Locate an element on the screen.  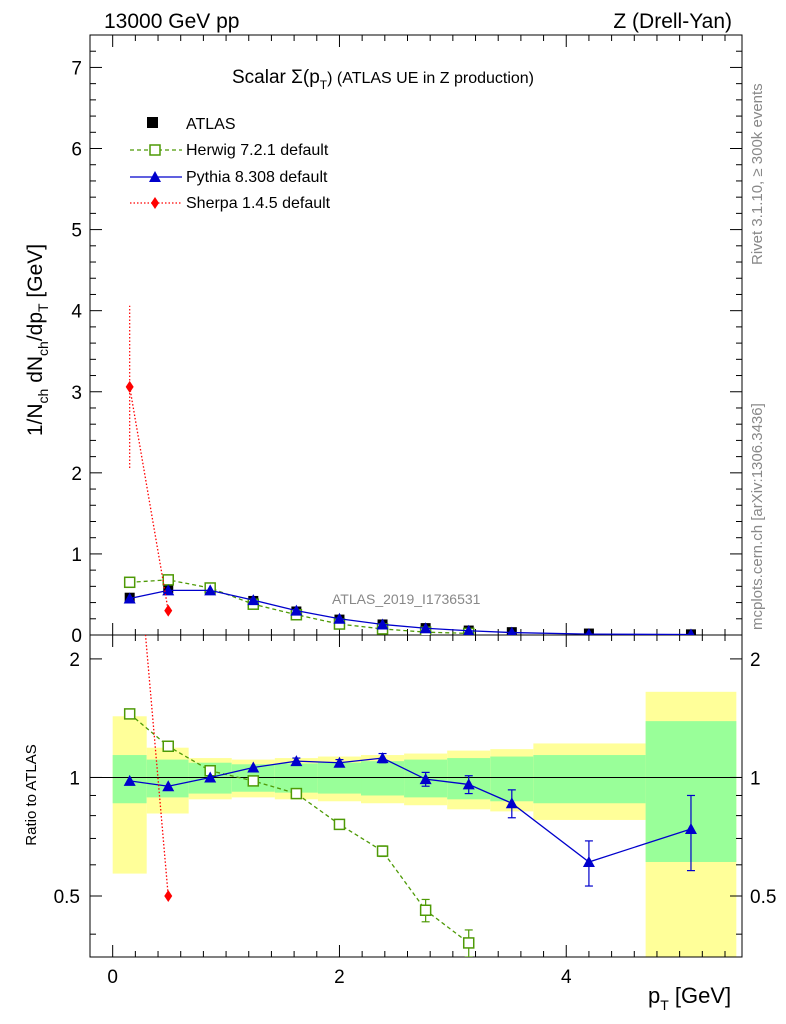
mcplots-label: mcplots.cern.ch [arXiv:1306.3436] is located at coordinates (757, 516).